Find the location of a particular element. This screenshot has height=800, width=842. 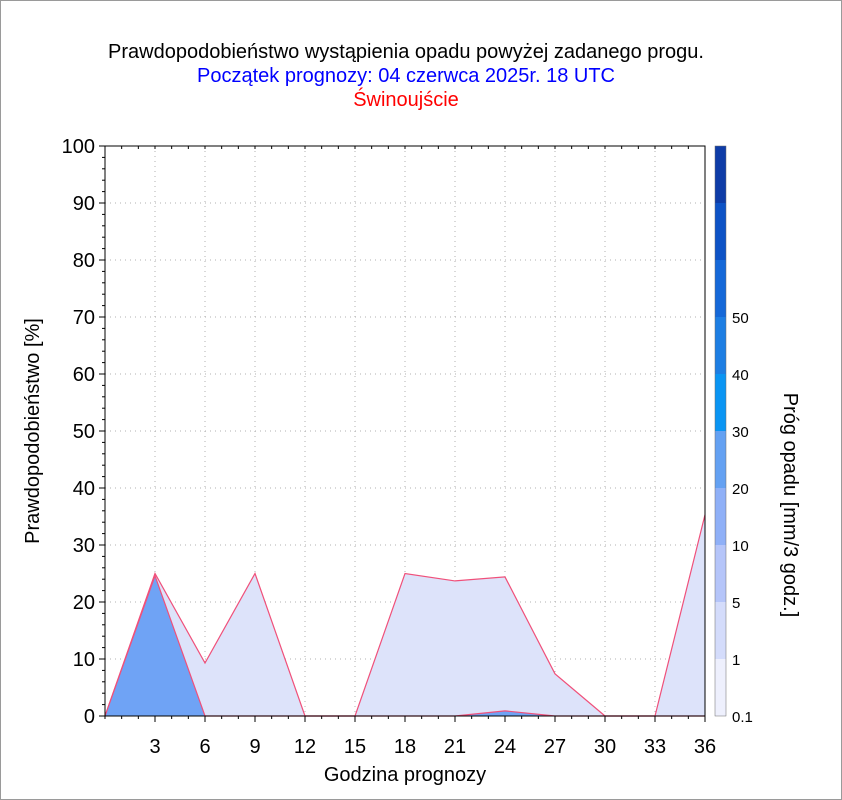

colorbar-border is located at coordinates (720, 431).